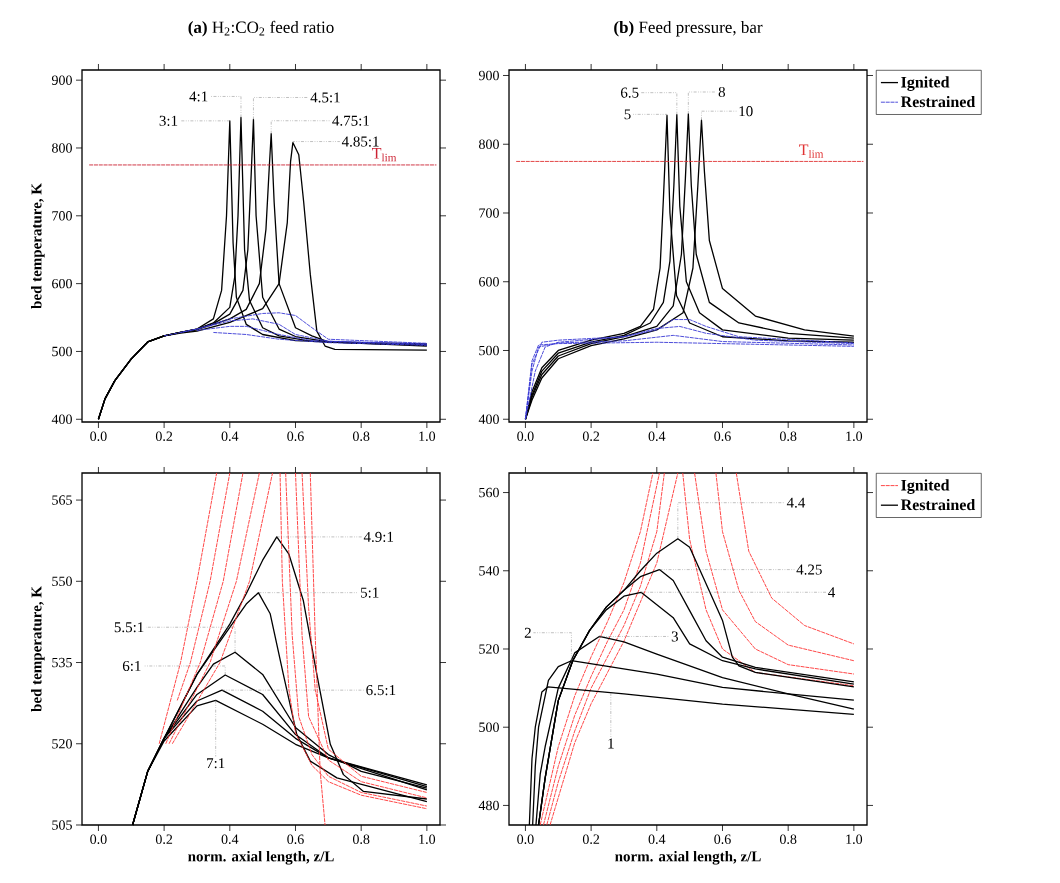  I want to click on annotation: 2, so click(527, 632).